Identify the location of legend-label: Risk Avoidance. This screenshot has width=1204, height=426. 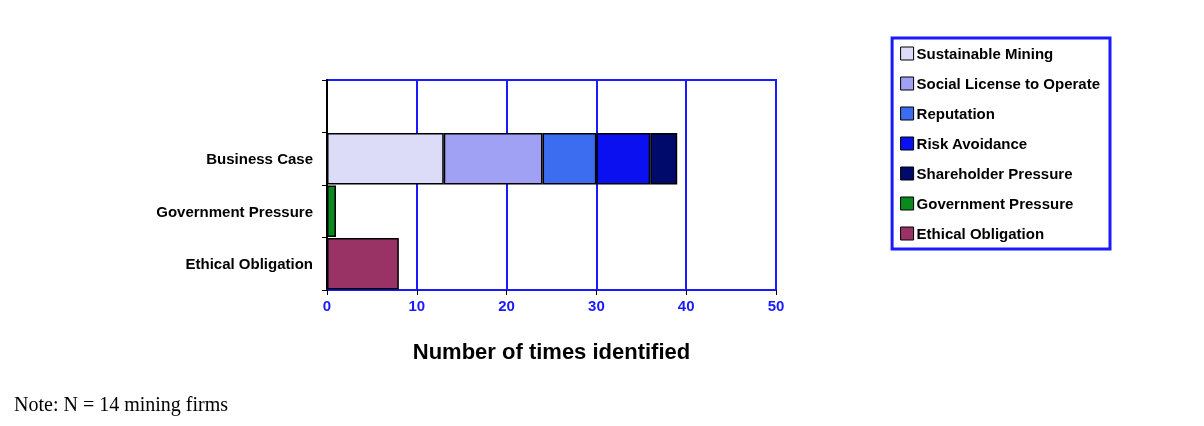
(972, 143).